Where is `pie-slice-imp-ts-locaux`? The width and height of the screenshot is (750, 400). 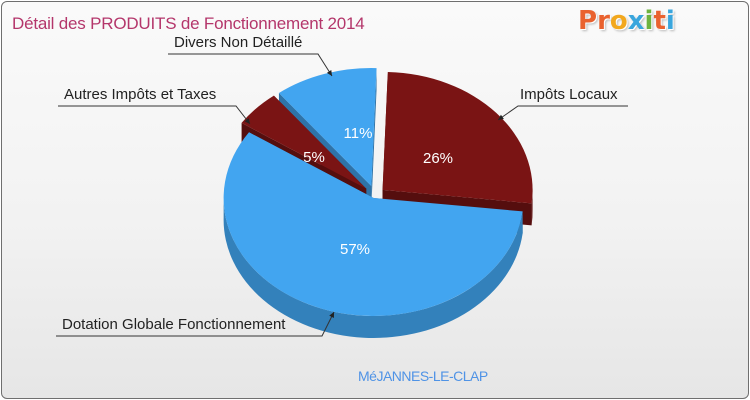
pie-slice-imp-ts-locaux is located at coordinates (457, 137).